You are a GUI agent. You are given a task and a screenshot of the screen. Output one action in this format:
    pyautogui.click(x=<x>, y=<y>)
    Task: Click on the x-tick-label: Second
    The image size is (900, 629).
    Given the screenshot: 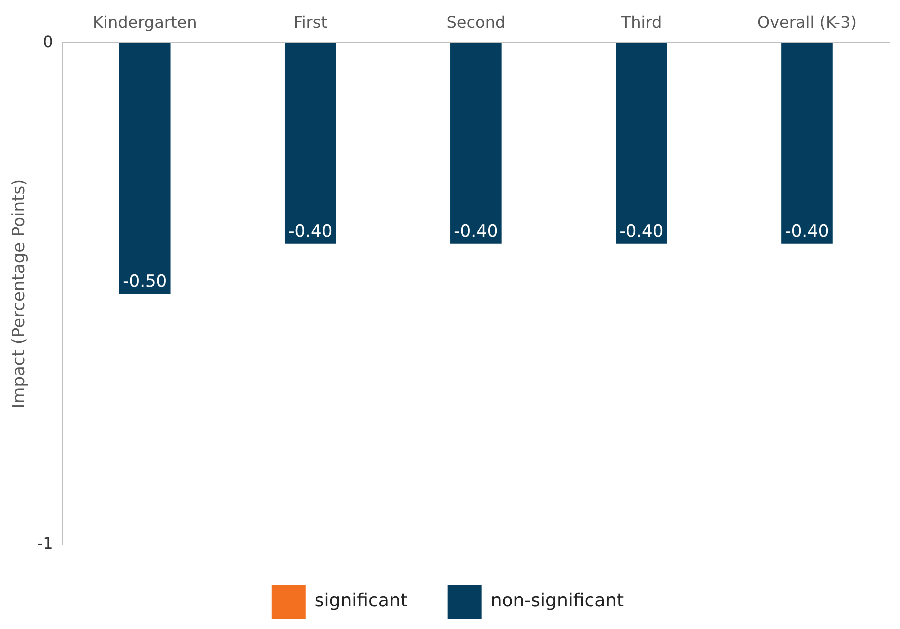 What is the action you would take?
    pyautogui.click(x=476, y=22)
    